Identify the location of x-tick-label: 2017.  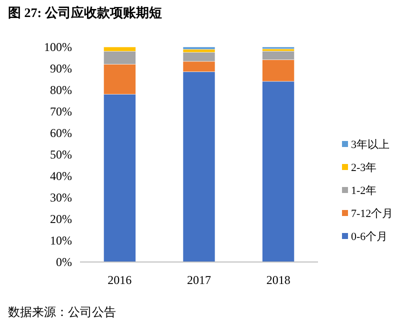
(199, 280).